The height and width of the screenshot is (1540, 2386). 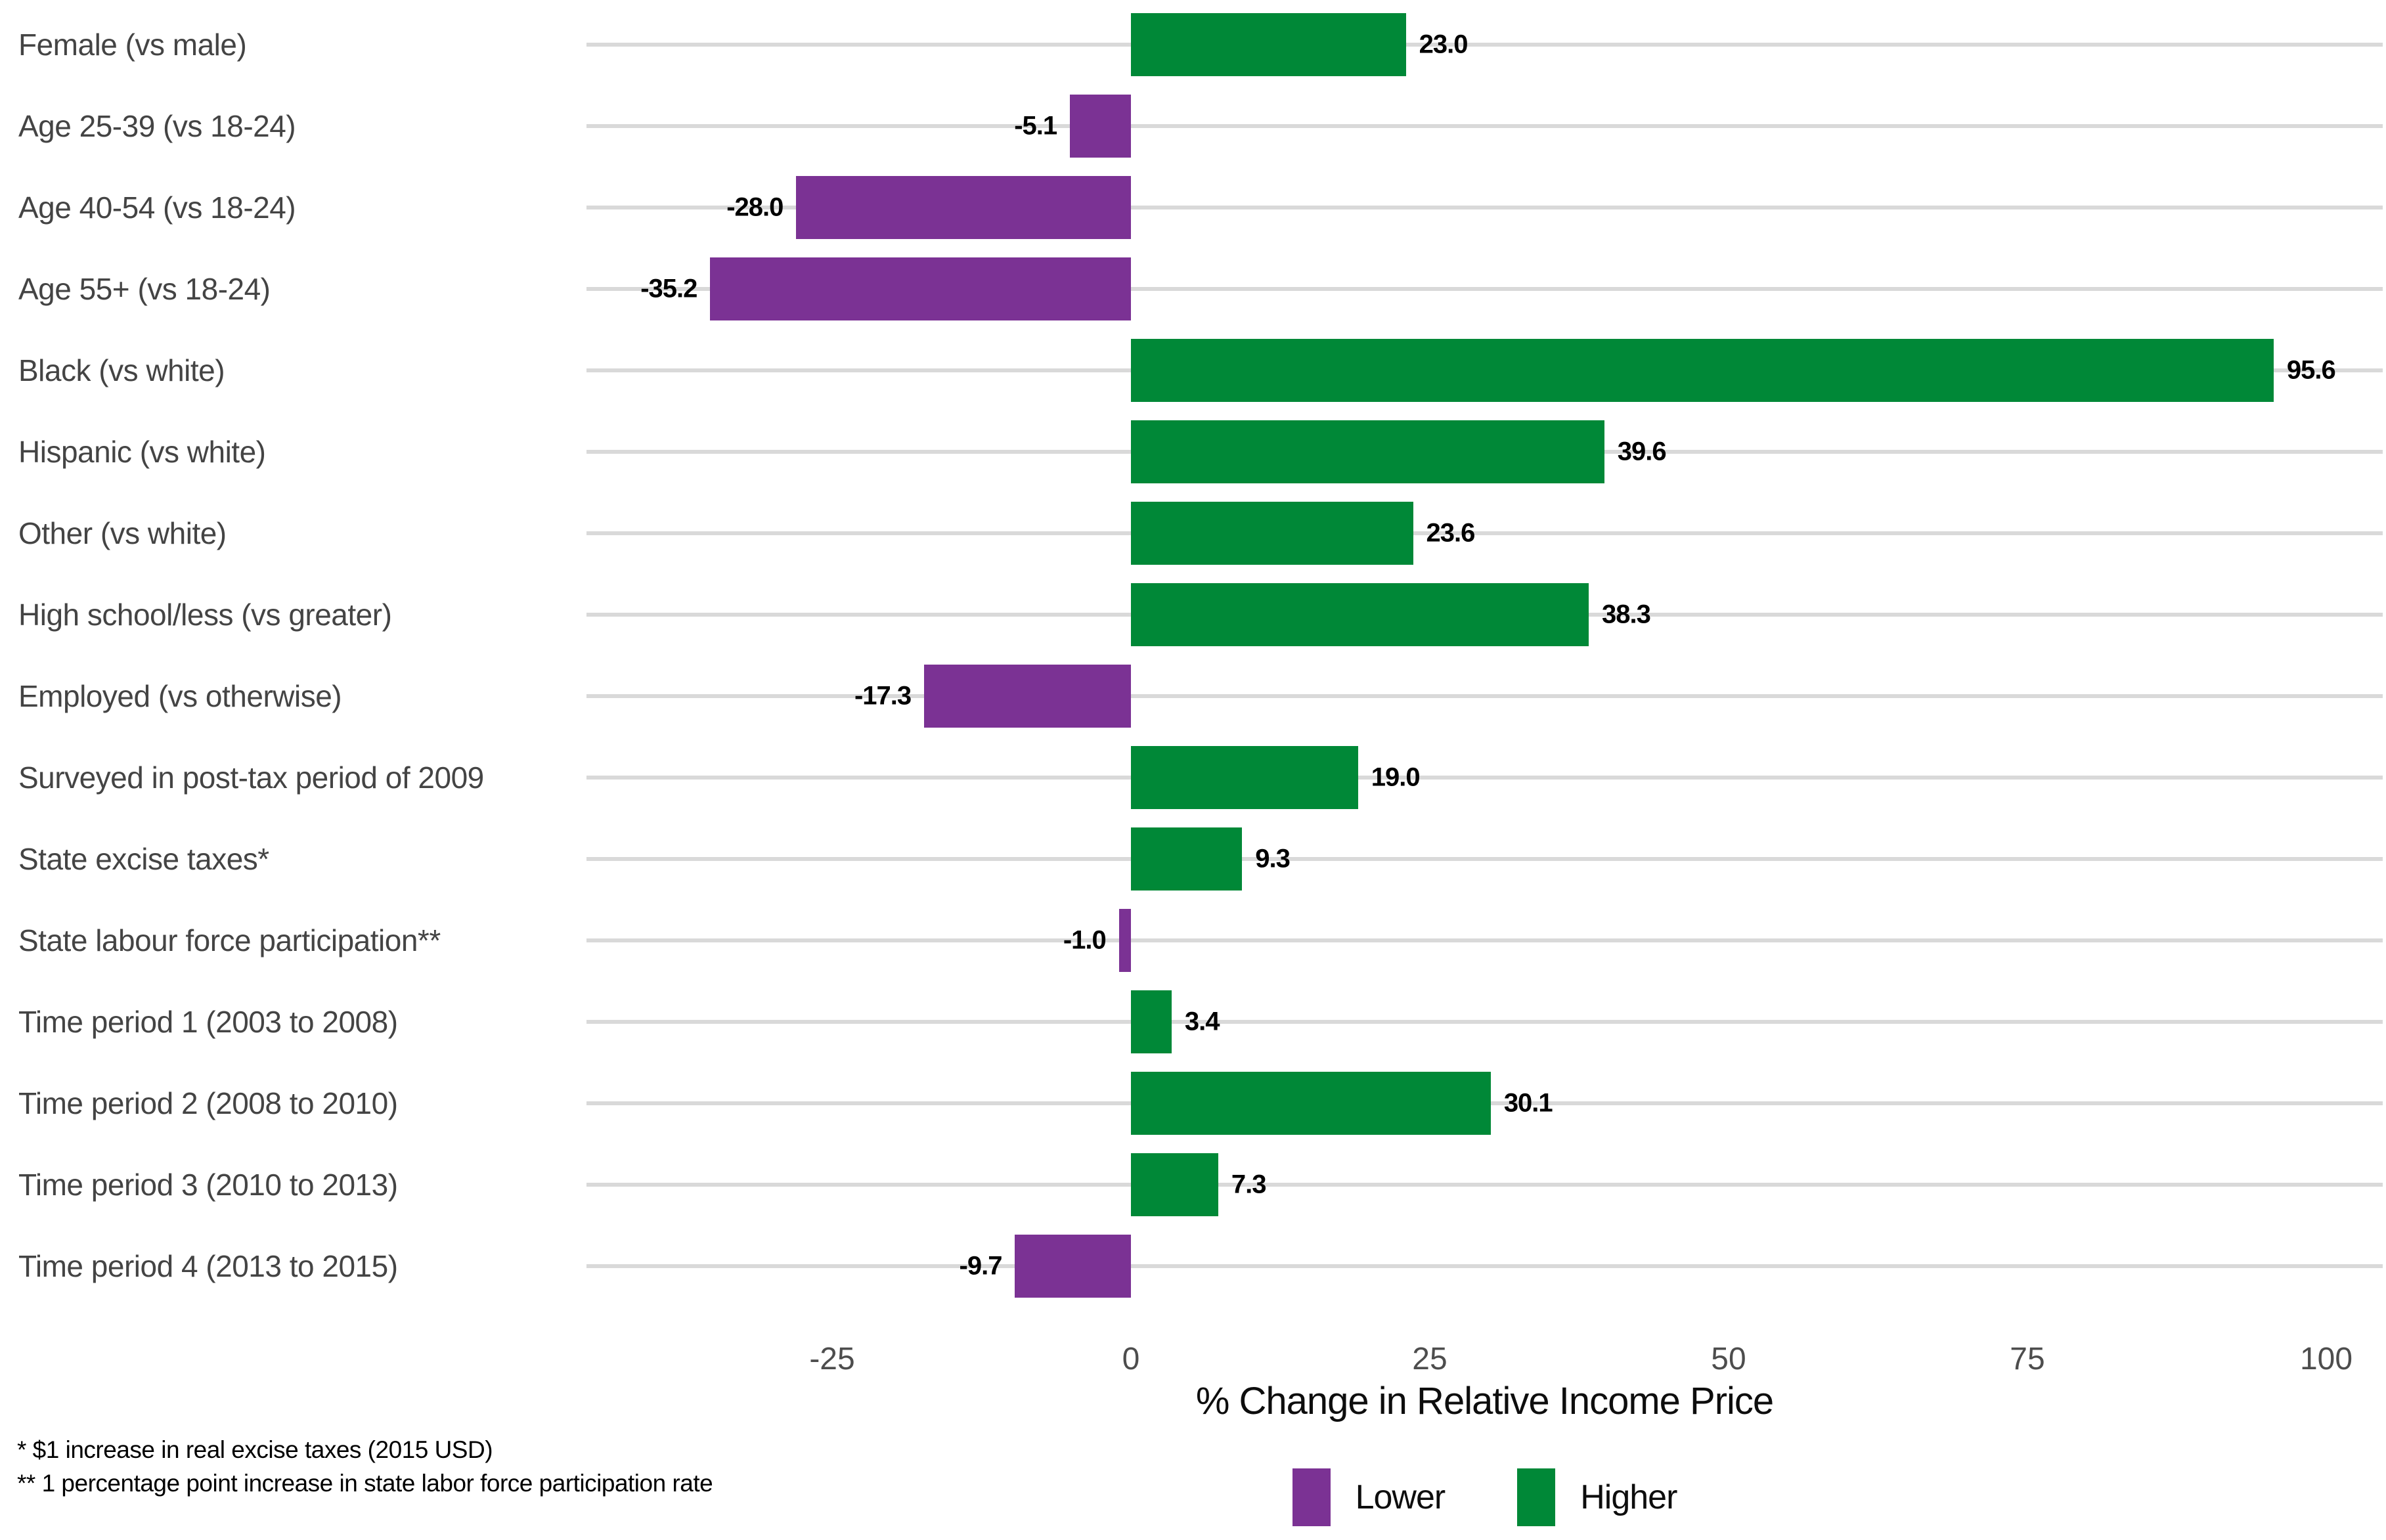 I want to click on category-label: Surveyed in post-tax period of 2009, so click(x=251, y=777).